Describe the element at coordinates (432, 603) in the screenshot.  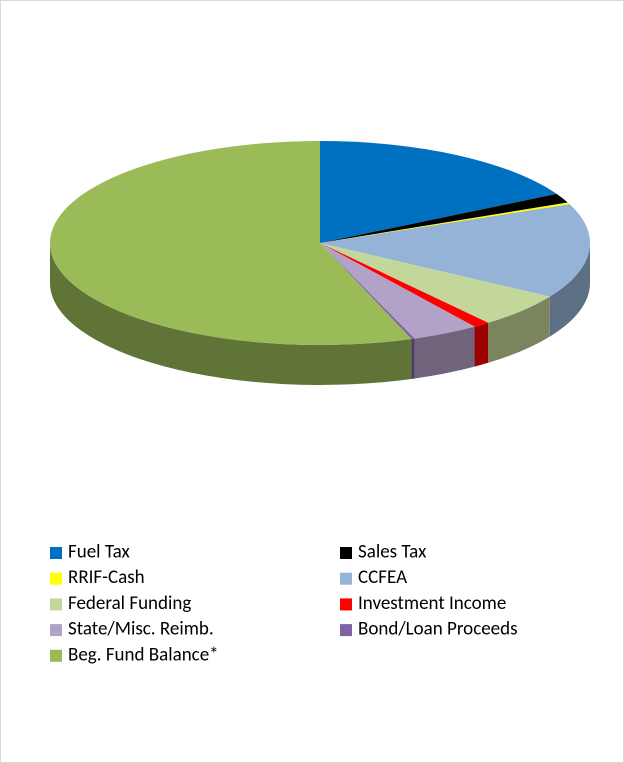
I see `legend-label: Investment Income` at that location.